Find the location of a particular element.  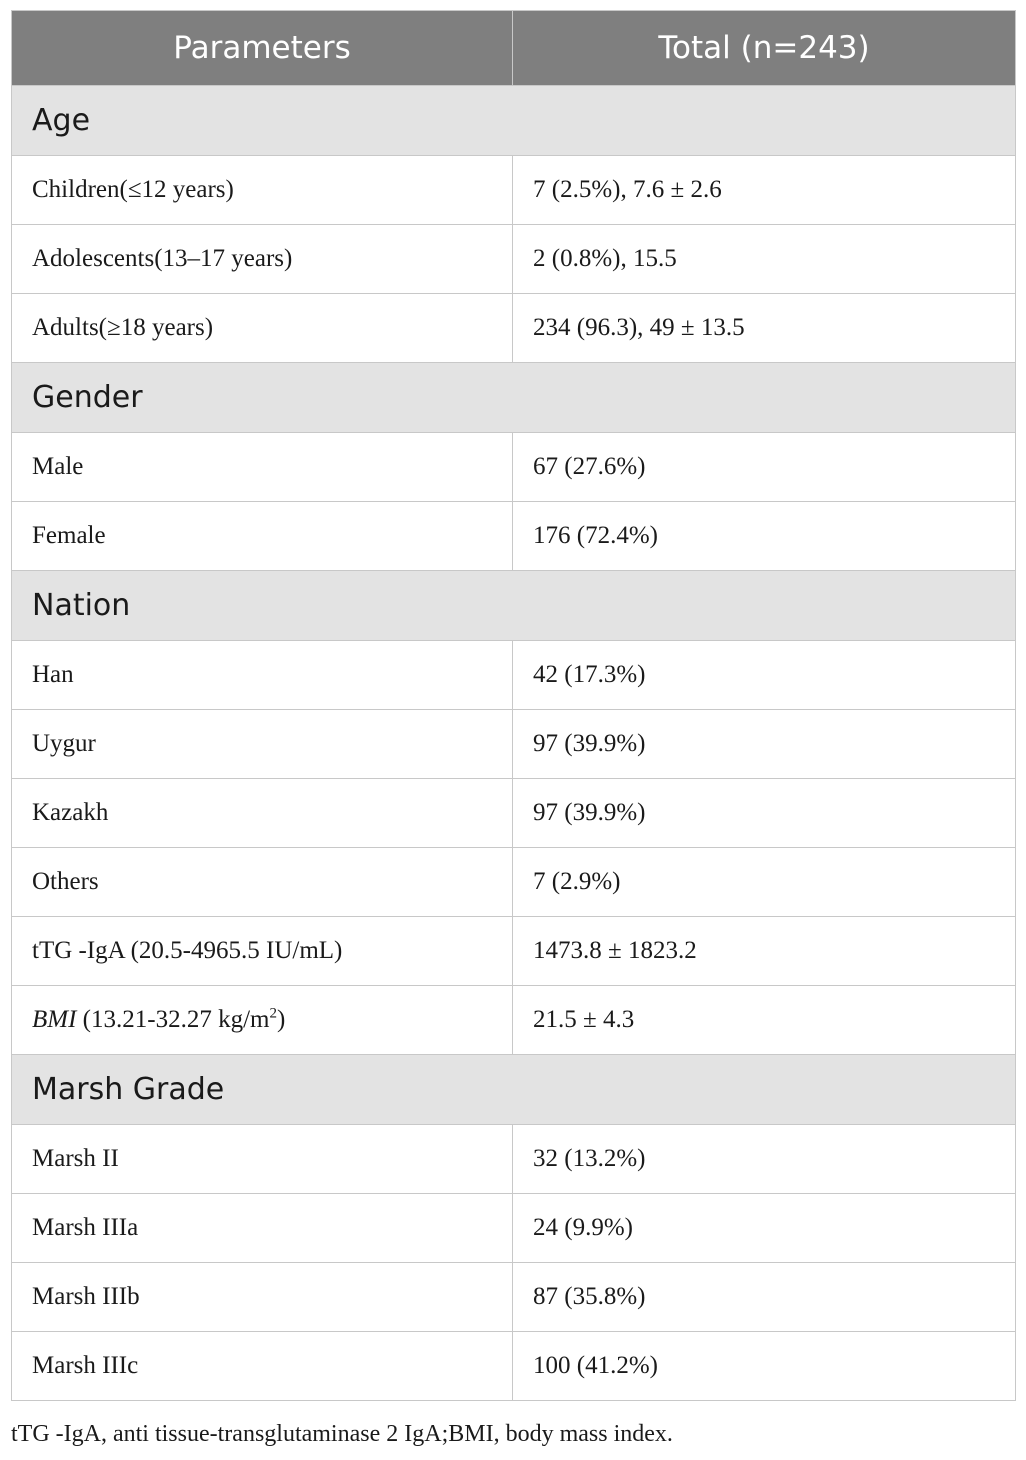

table-row: Marsh IIIb 87 (35.8%) is located at coordinates (513, 1297).